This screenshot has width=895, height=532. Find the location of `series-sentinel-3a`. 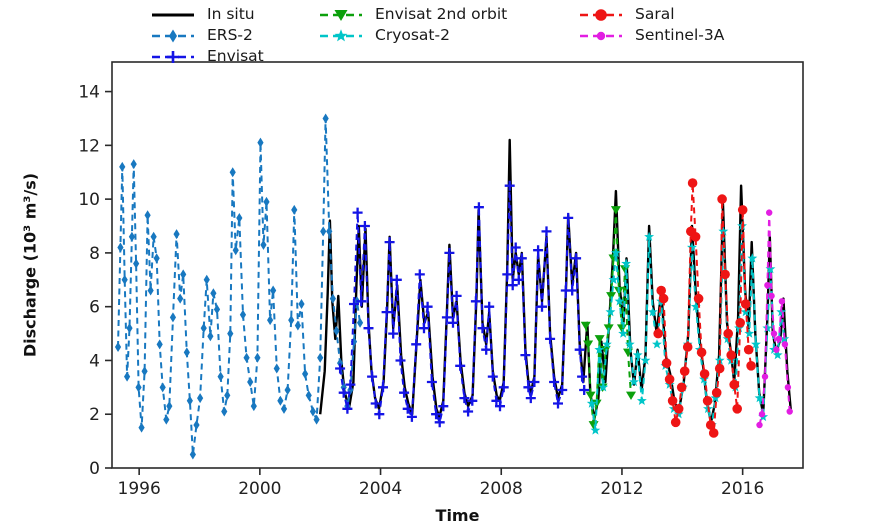

series-sentinel-3a is located at coordinates (774, 319).